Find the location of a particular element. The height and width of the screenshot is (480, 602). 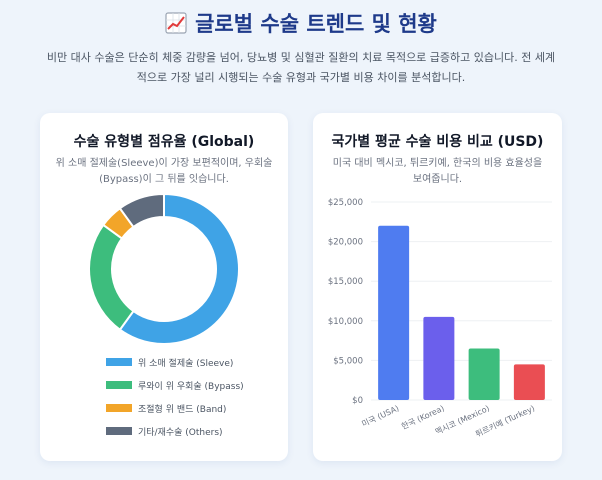

y-tick-label: $5,000 is located at coordinates (348, 361).